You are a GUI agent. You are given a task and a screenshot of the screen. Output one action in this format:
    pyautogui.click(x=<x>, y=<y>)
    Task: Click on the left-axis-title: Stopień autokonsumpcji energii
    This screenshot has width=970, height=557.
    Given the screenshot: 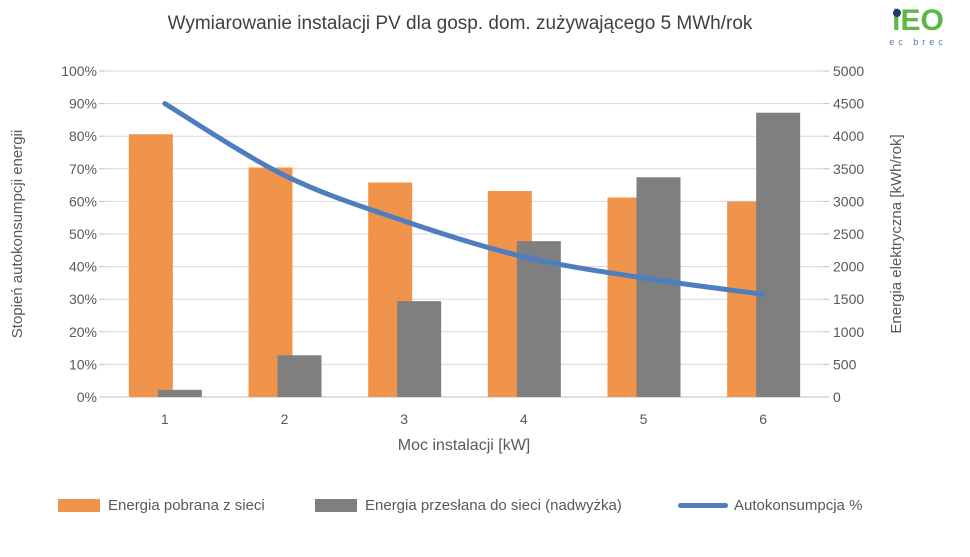 What is the action you would take?
    pyautogui.click(x=17, y=234)
    